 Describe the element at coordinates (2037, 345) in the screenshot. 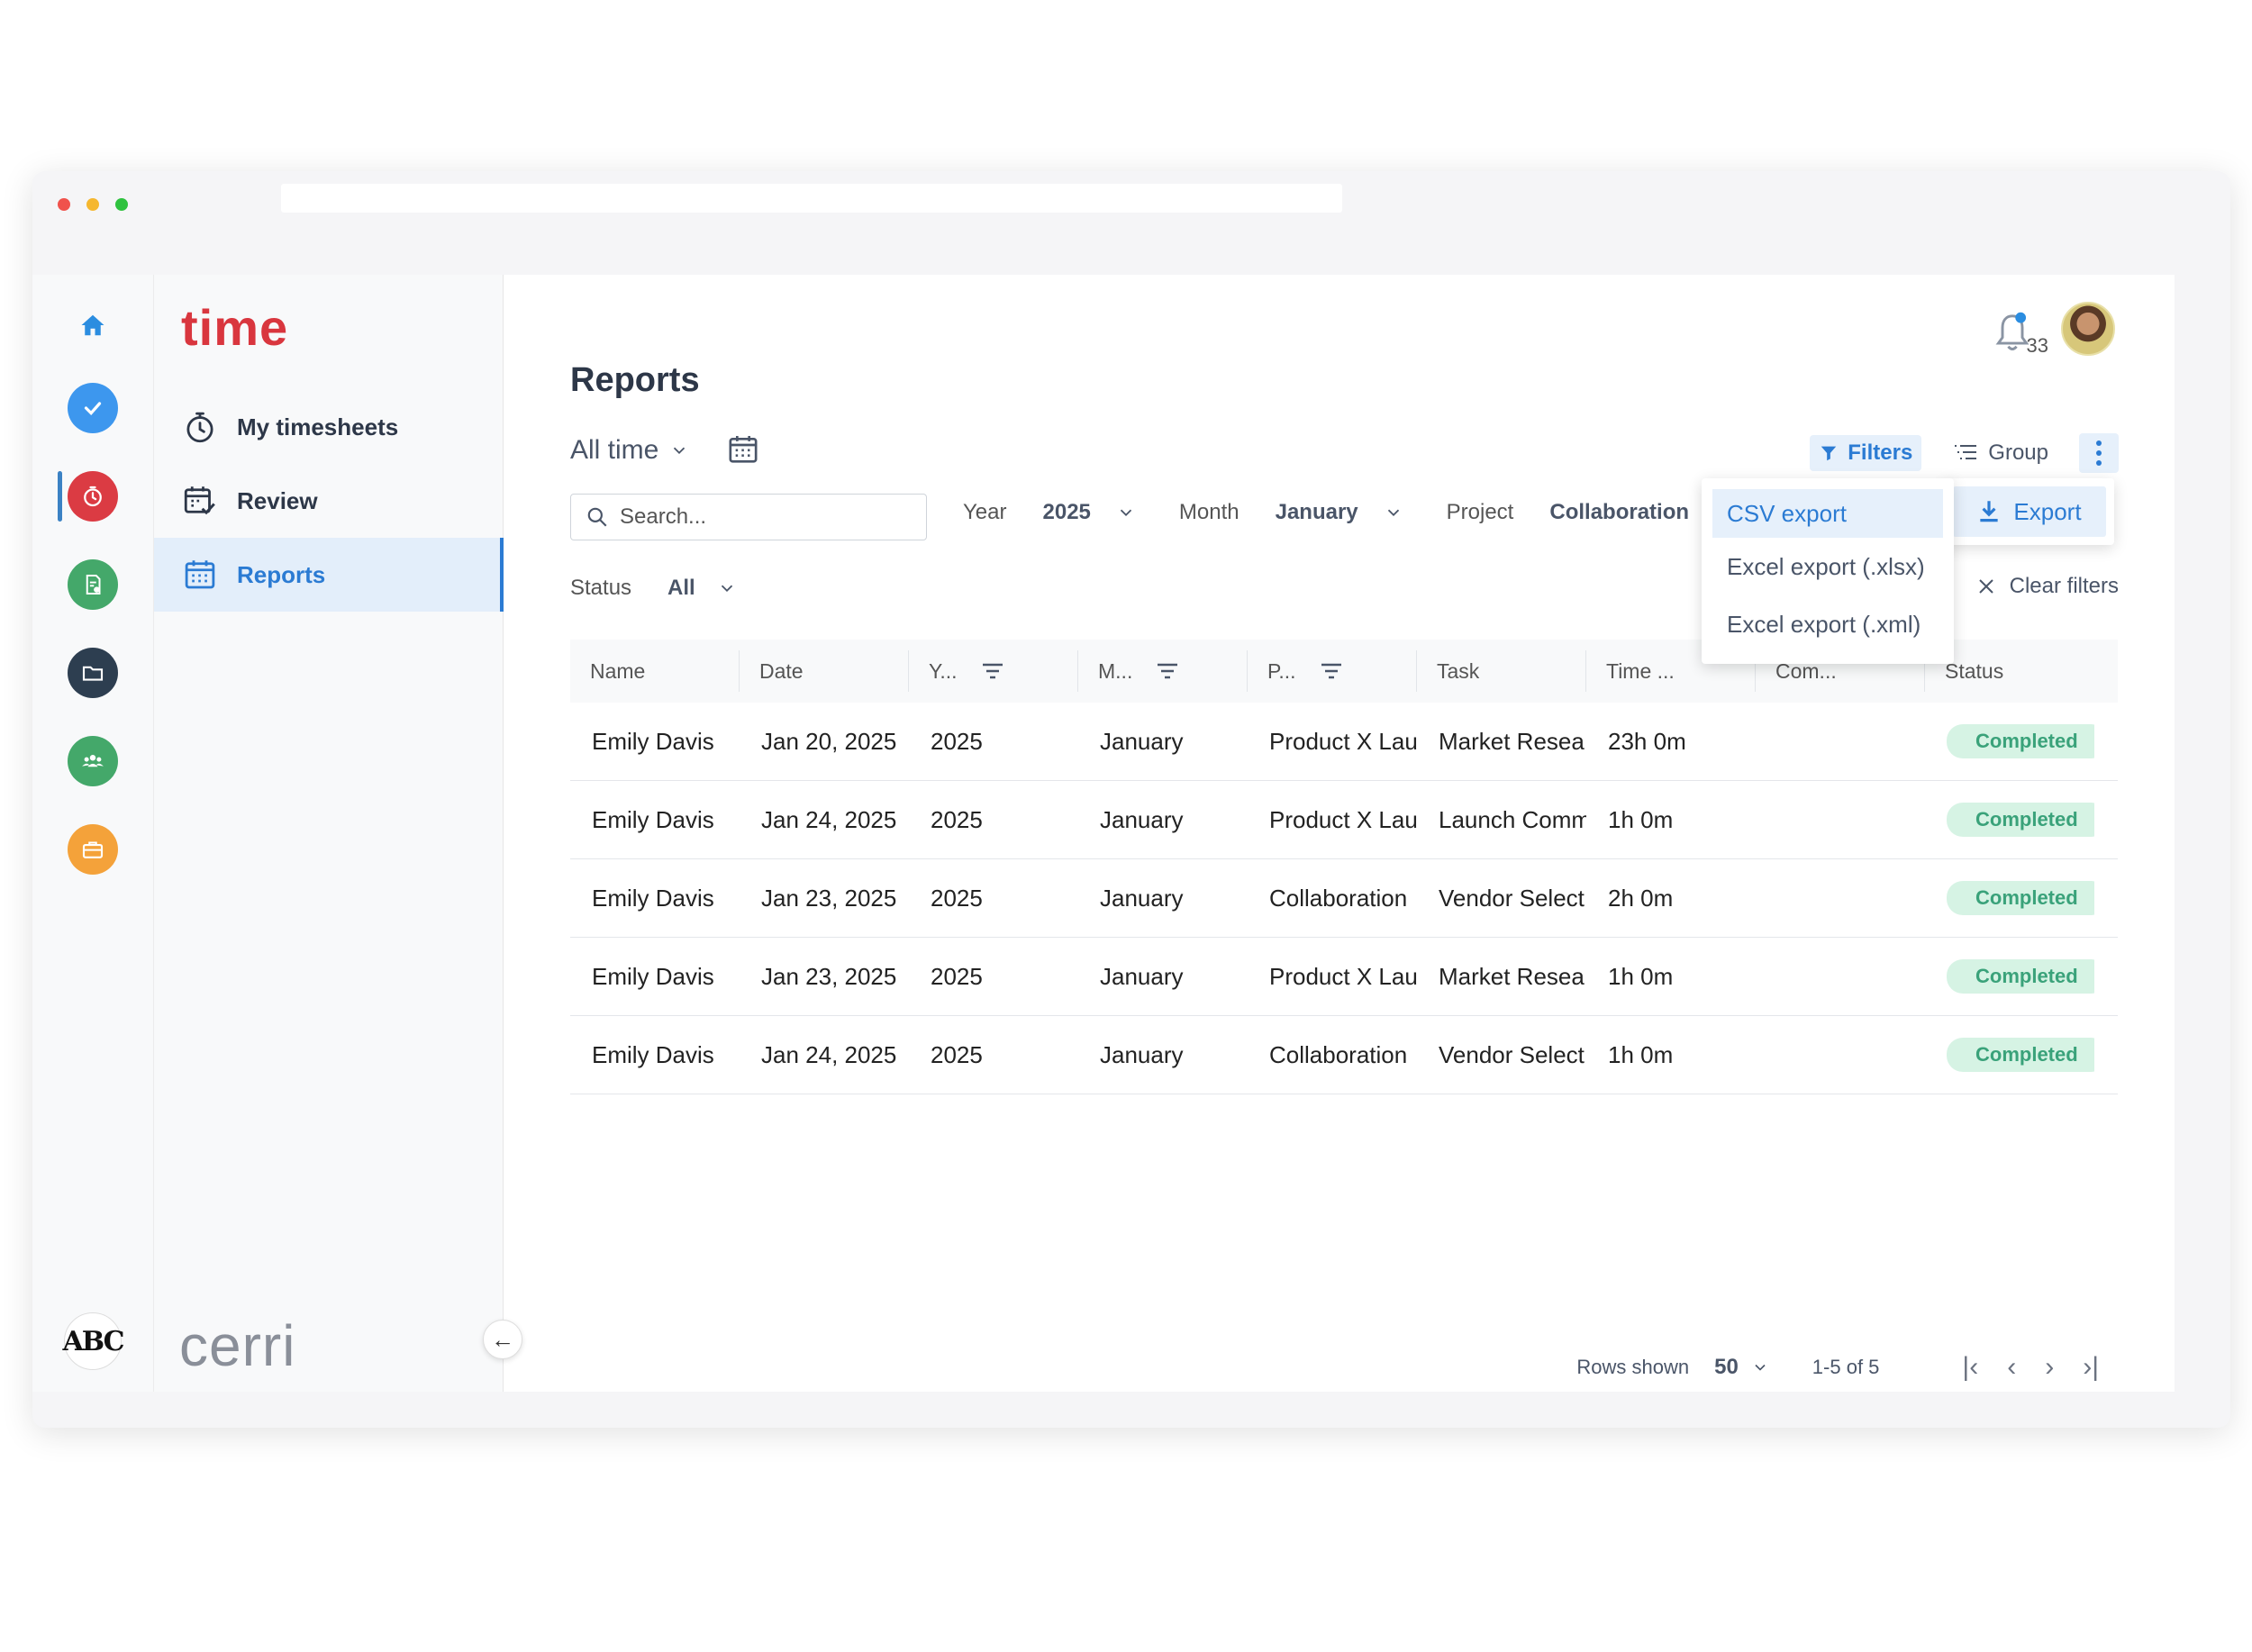

I see `notification-count: 33` at that location.